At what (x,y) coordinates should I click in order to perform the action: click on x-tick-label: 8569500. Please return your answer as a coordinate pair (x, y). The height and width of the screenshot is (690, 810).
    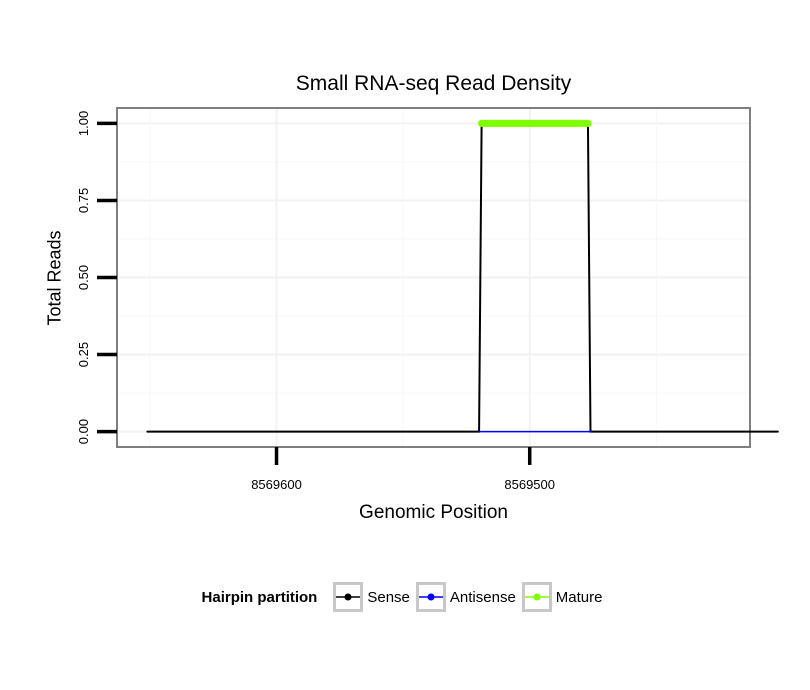
    Looking at the image, I should click on (529, 484).